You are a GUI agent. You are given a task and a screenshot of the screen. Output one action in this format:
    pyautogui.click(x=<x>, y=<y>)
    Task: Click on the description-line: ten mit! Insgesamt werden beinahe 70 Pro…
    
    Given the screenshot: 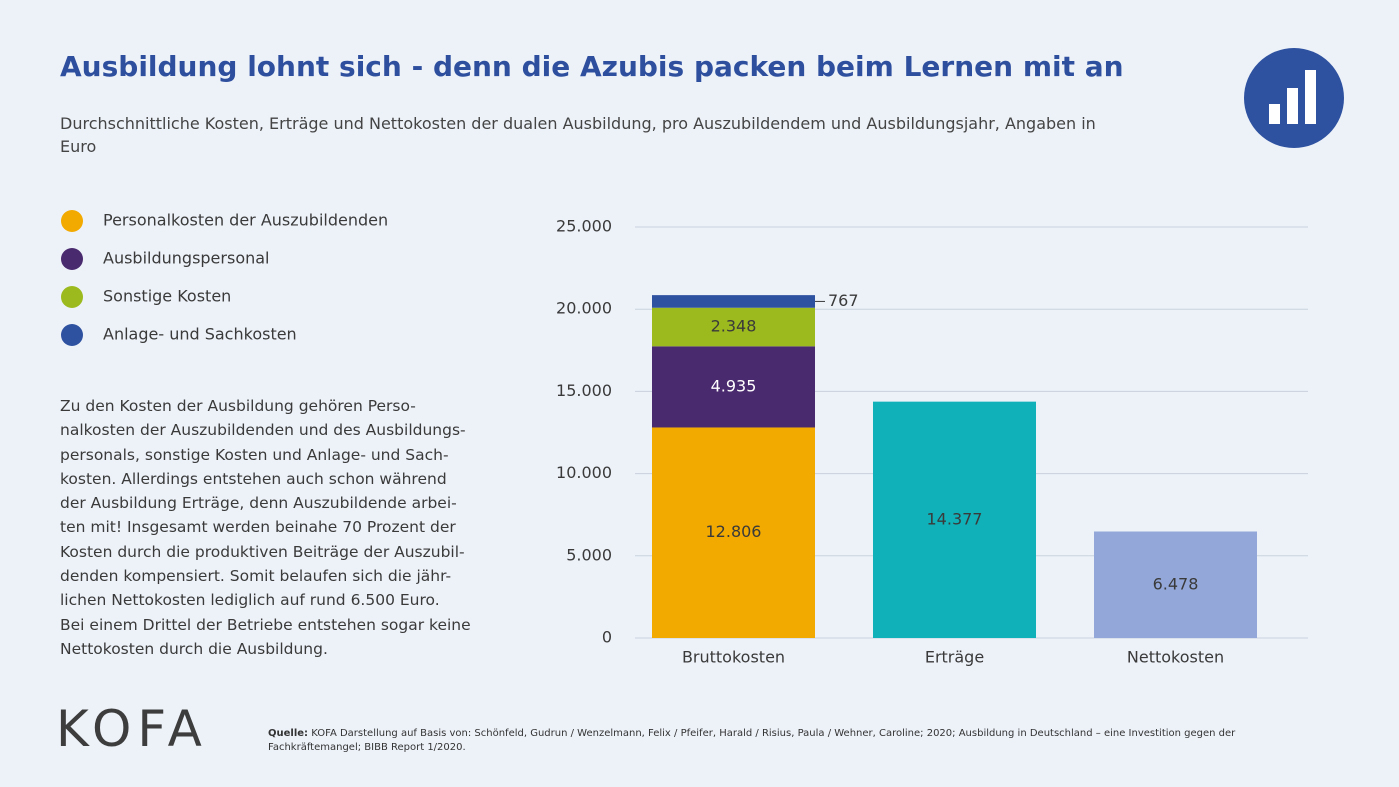 What is the action you would take?
    pyautogui.click(x=258, y=527)
    